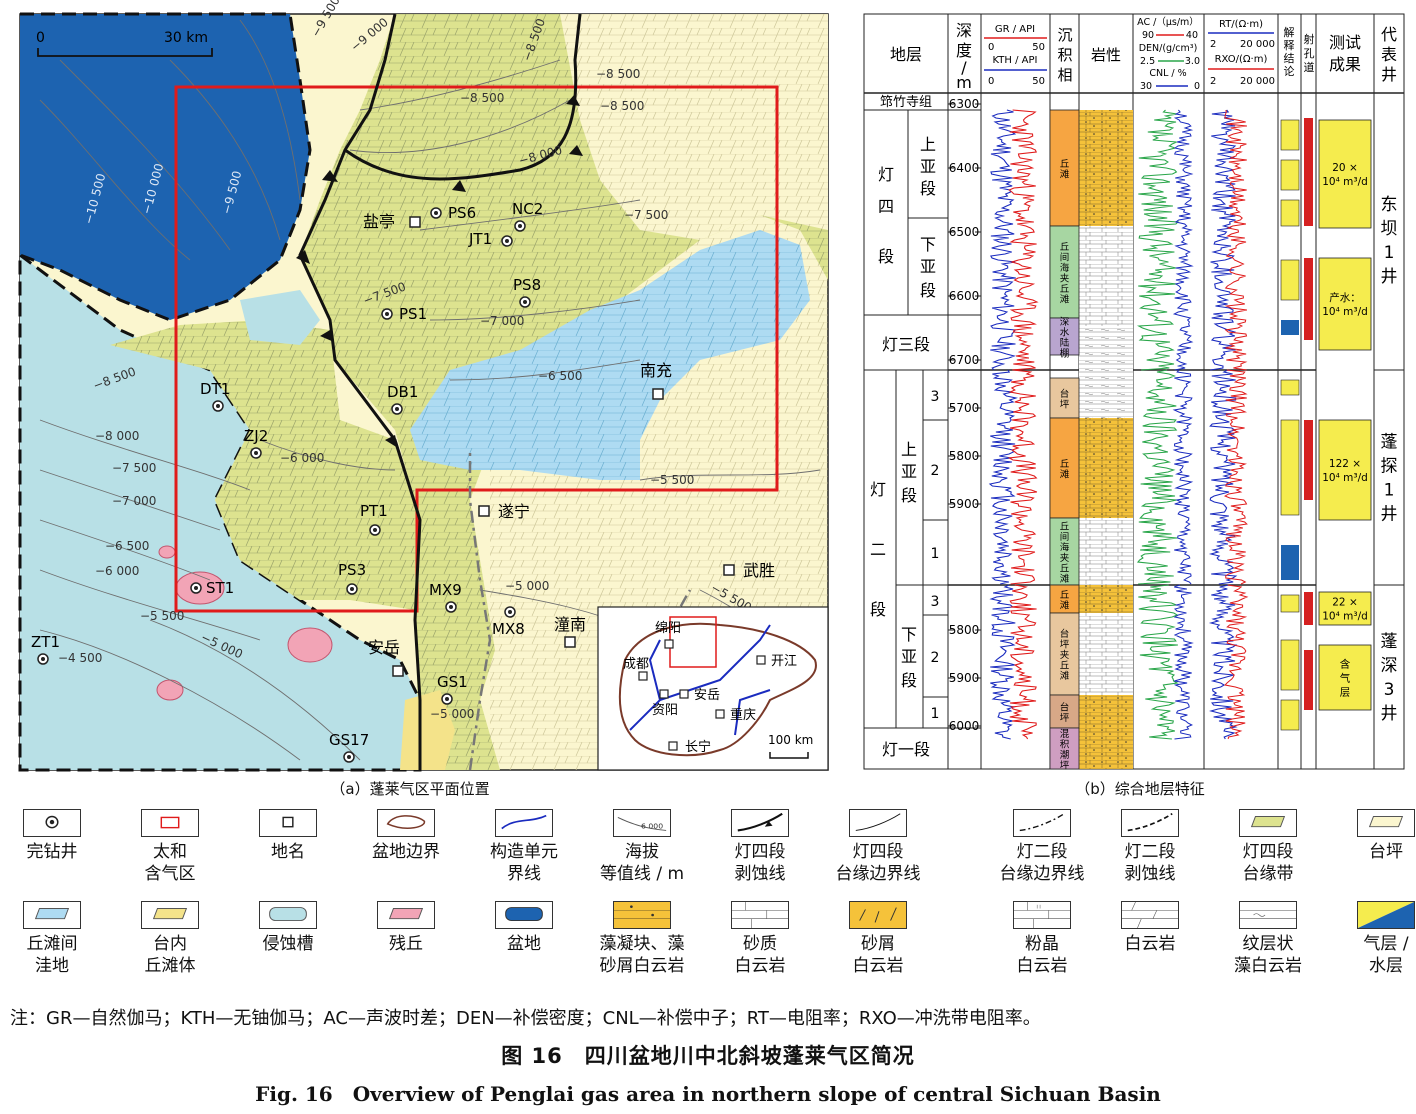  Describe the element at coordinates (878, 549) in the screenshot. I see `unit-d2: 二` at that location.